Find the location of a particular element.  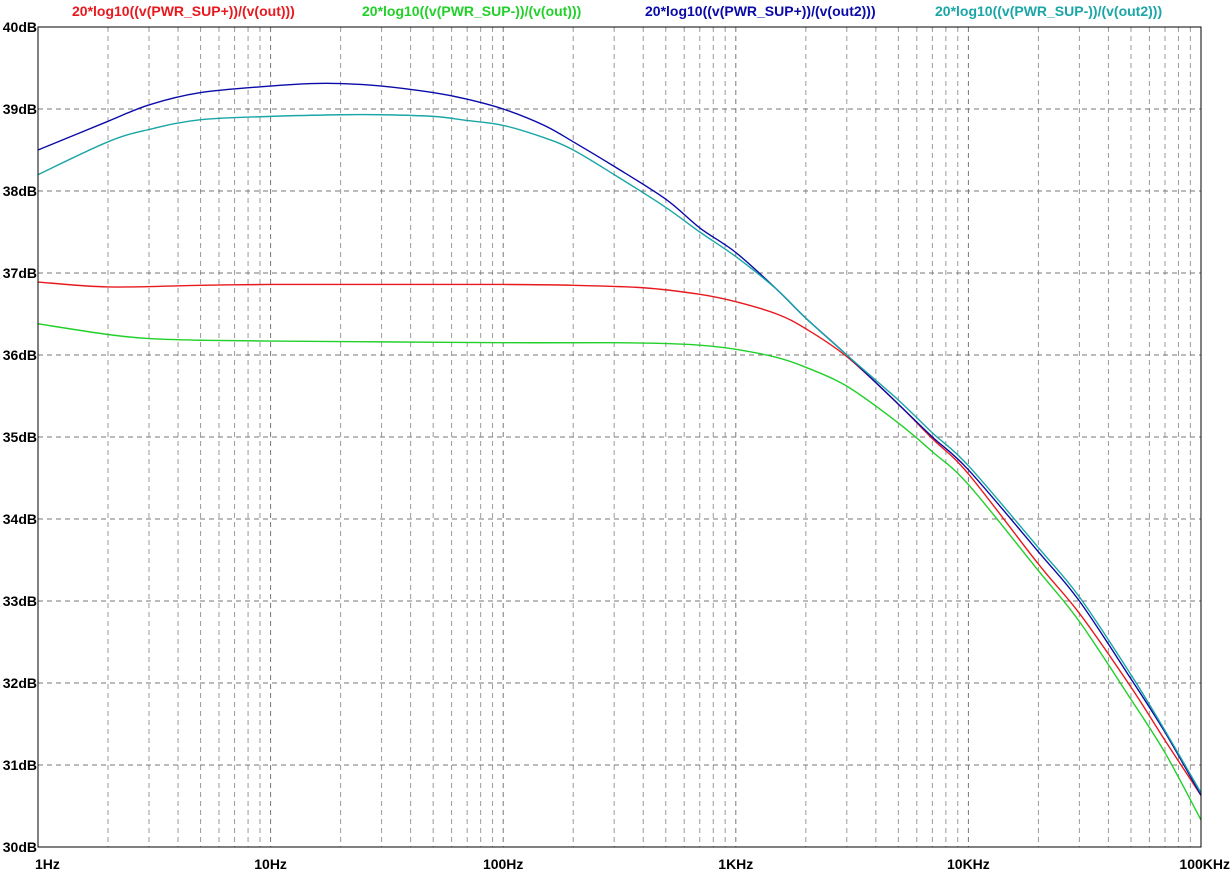

legend-entry-3: 20*log10((v(PWR_SUP+))/(v(out2))) is located at coordinates (760, 11).